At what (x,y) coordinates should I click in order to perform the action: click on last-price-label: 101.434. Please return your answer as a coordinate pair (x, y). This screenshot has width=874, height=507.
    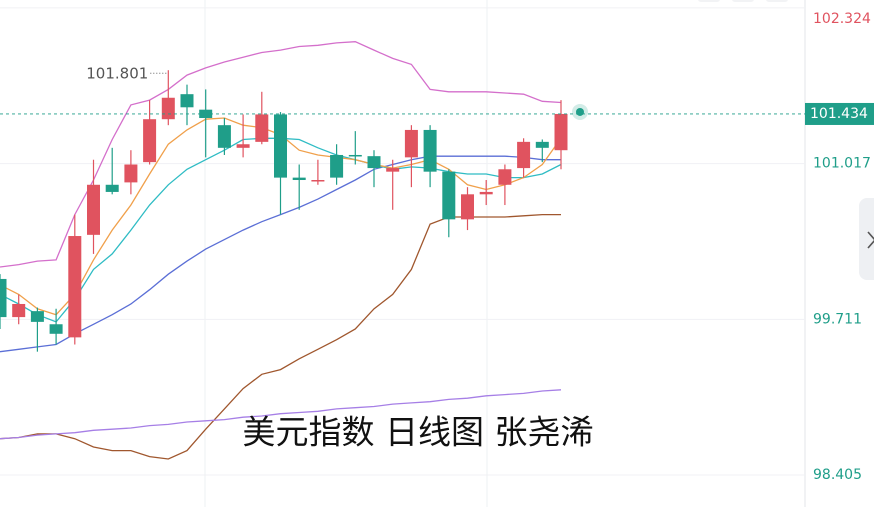
    Looking at the image, I should click on (839, 114).